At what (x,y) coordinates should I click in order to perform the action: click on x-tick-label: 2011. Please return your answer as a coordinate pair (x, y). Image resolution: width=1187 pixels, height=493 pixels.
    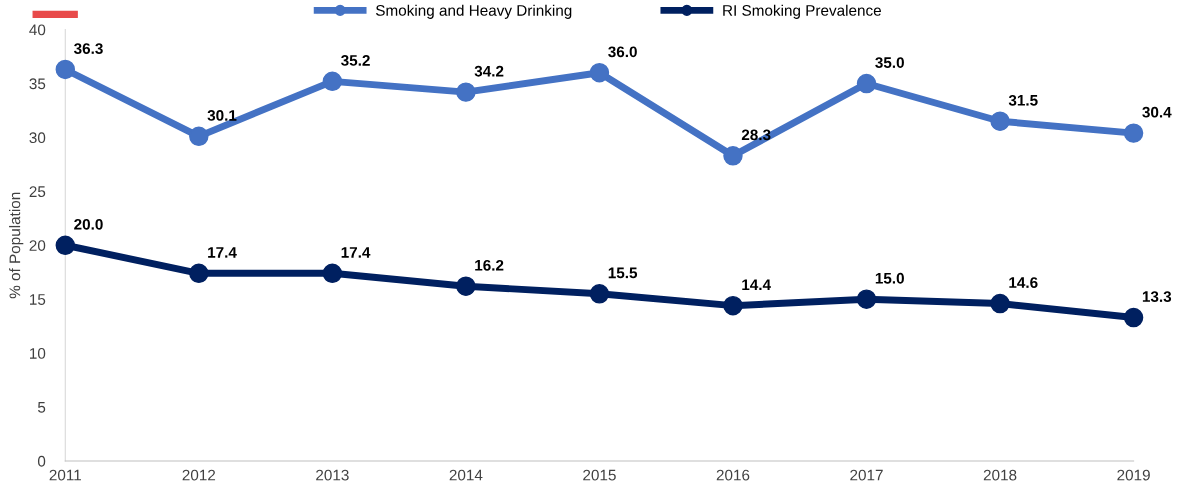
    Looking at the image, I should click on (65, 475).